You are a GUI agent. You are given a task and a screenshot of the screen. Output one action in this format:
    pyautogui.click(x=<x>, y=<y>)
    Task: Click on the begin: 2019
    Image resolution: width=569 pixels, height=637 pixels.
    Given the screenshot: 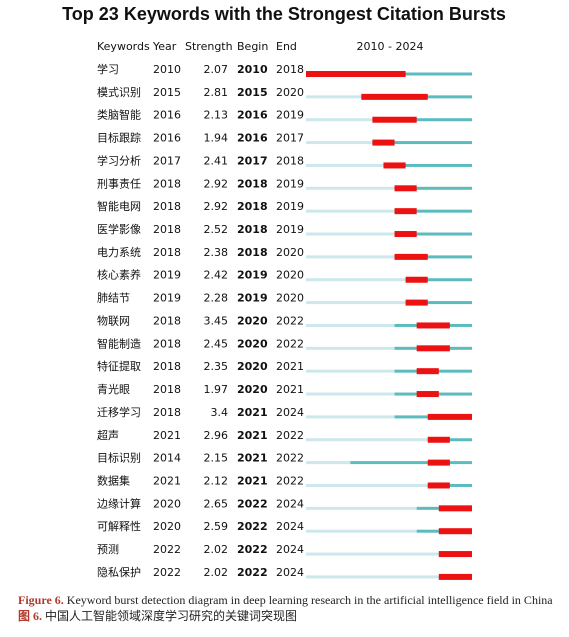 What is the action you would take?
    pyautogui.click(x=252, y=298)
    